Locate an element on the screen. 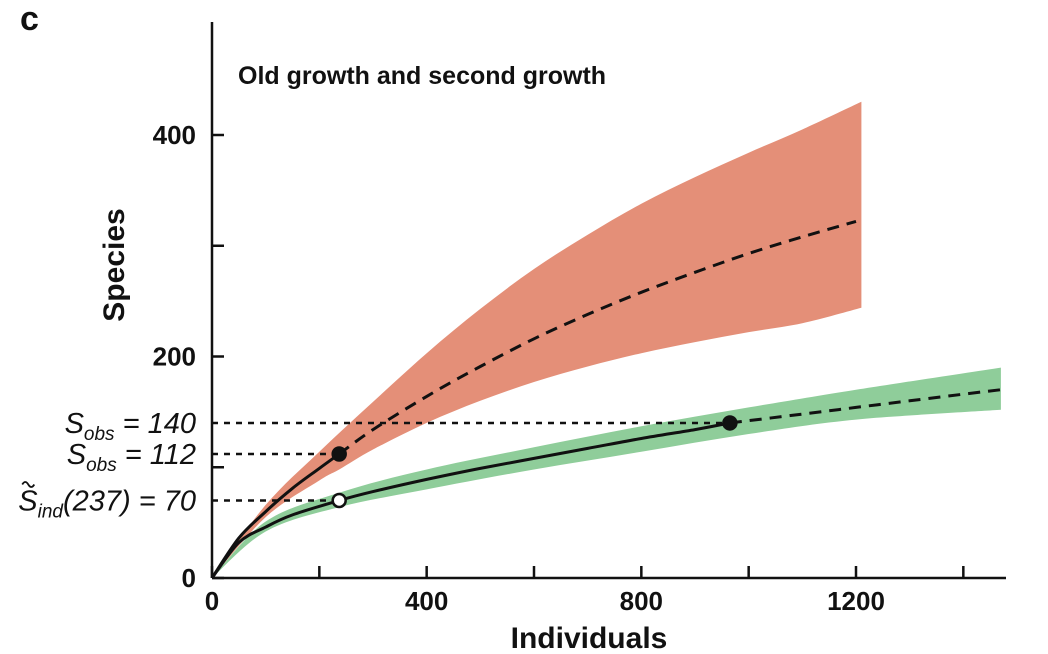  y-tick-label-0: 0 is located at coordinates (189, 578).